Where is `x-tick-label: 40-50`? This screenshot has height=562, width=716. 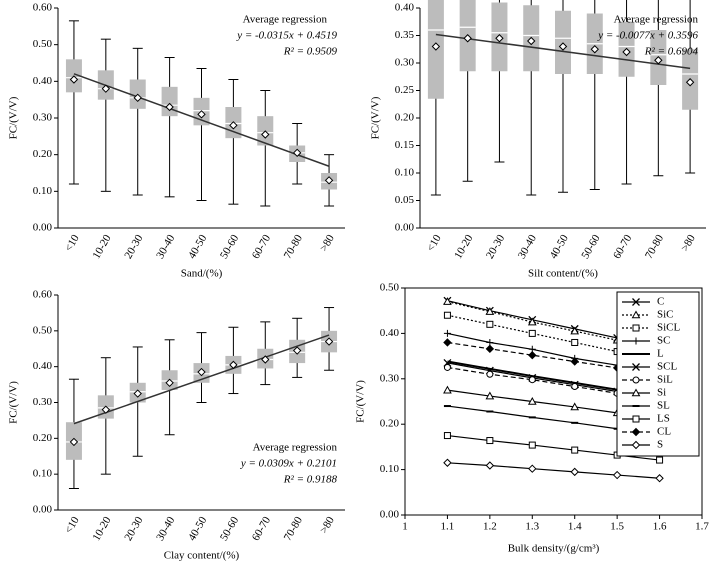 x-tick-label: 40-50 is located at coordinates (559, 246).